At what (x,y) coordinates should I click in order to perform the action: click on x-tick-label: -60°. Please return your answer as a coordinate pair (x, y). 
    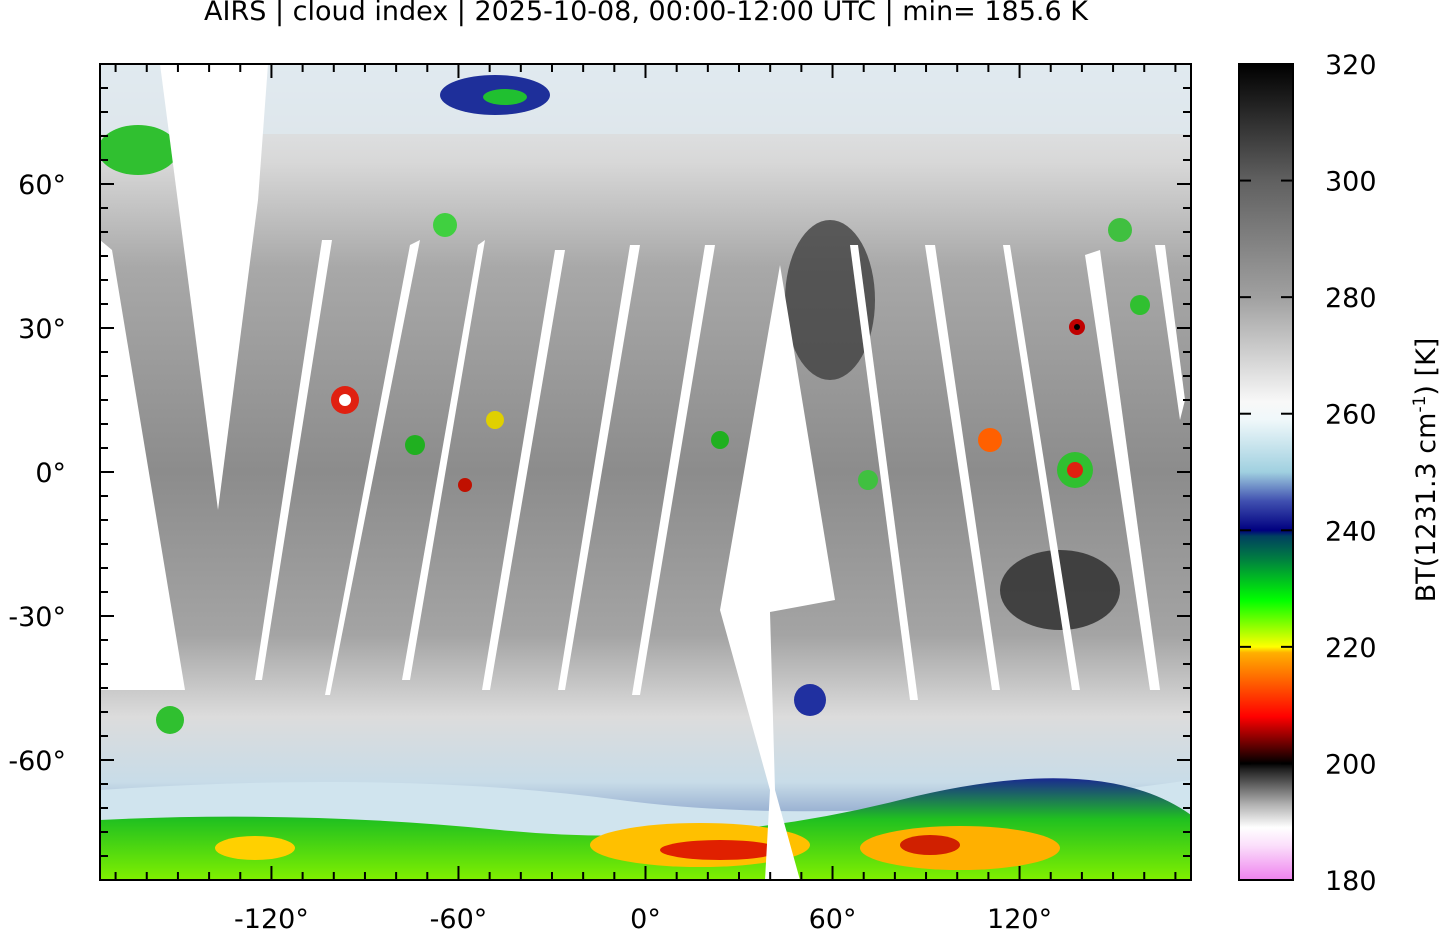
    Looking at the image, I should click on (459, 917).